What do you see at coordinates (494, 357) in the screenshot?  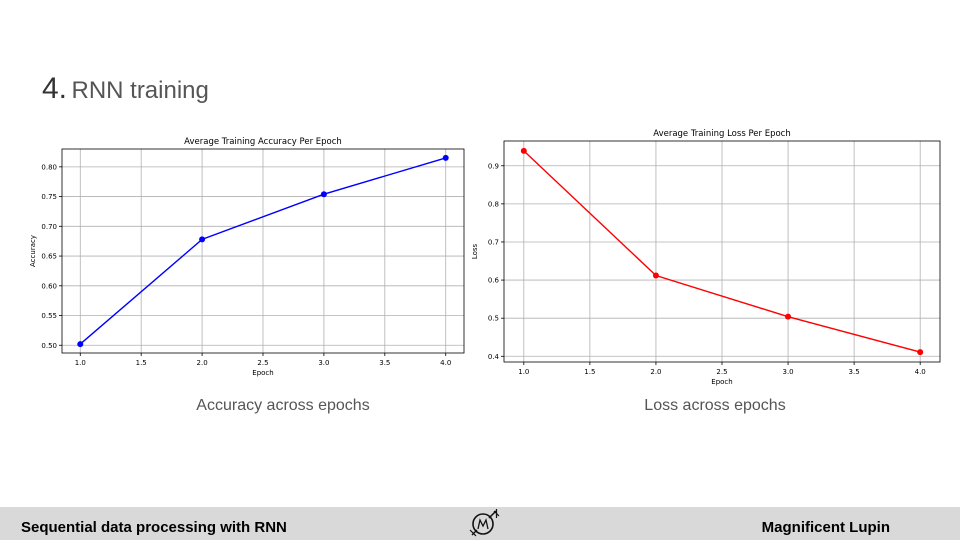 I see `loss-ytick-label: 0.4` at bounding box center [494, 357].